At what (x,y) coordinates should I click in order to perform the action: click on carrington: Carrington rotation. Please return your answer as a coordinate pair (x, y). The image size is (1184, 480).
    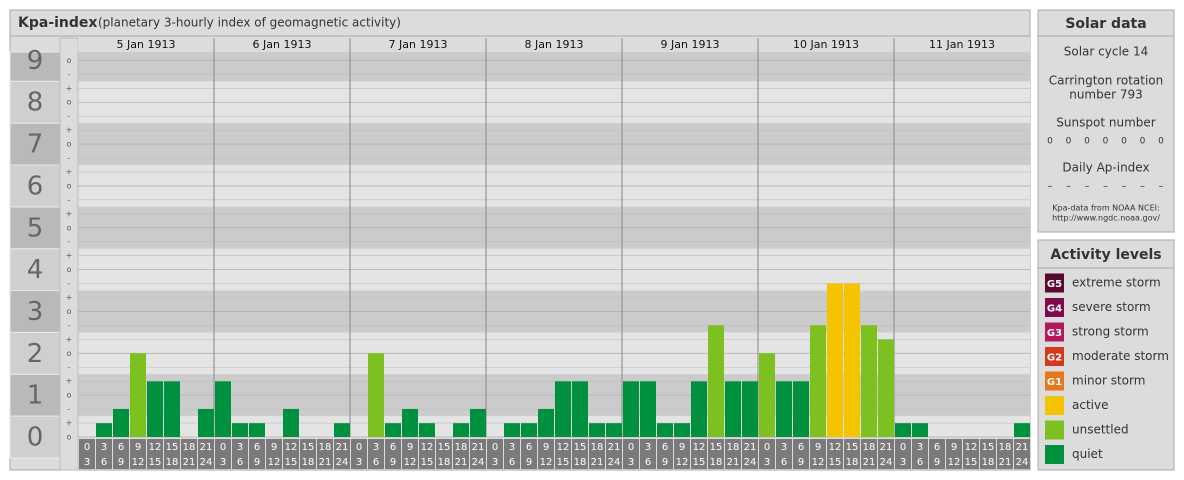
    Looking at the image, I should click on (1106, 81).